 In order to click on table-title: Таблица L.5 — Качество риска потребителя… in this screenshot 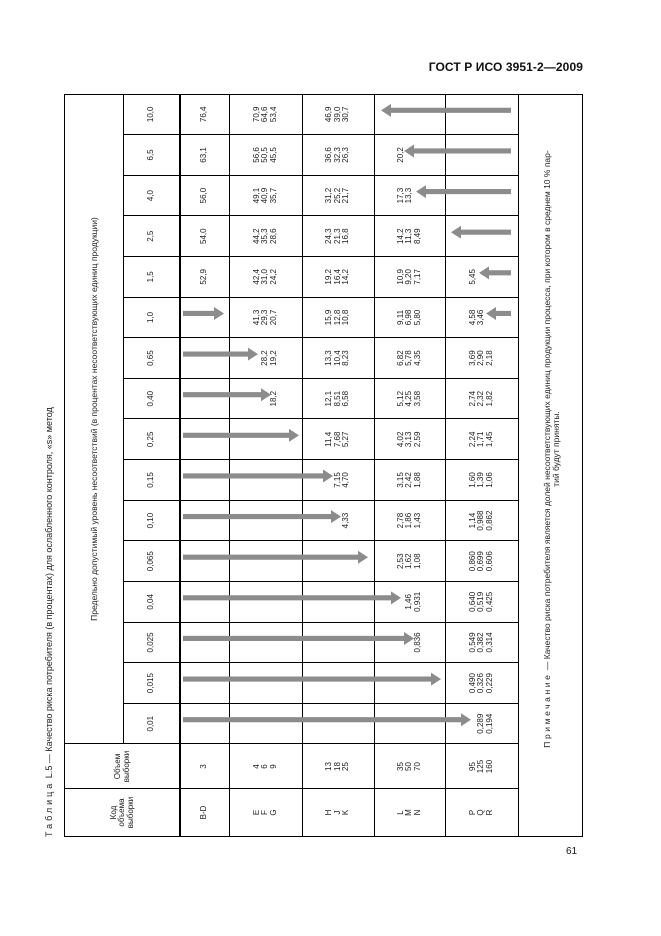, I will do `click(49, 622)`.